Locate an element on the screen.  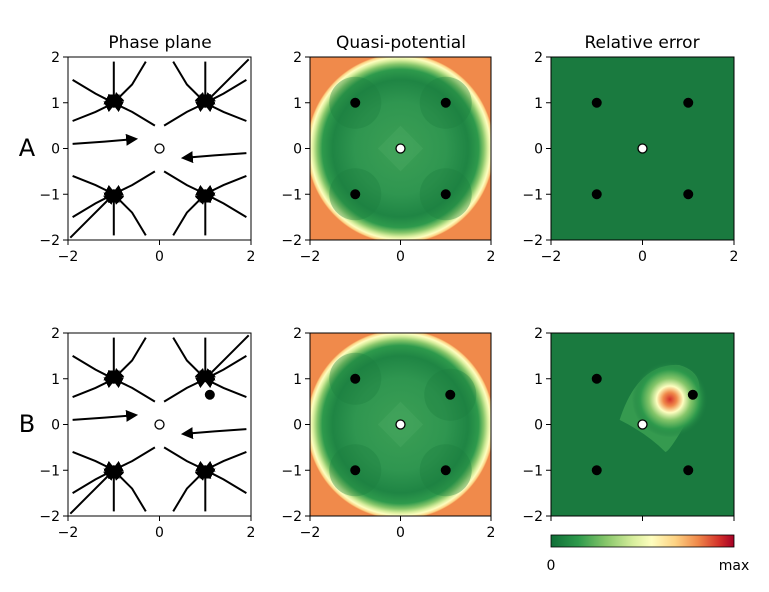
panel-B-phase-plane: −2 0 2 2 1 0 −1 −2 is located at coordinates (147, 433).